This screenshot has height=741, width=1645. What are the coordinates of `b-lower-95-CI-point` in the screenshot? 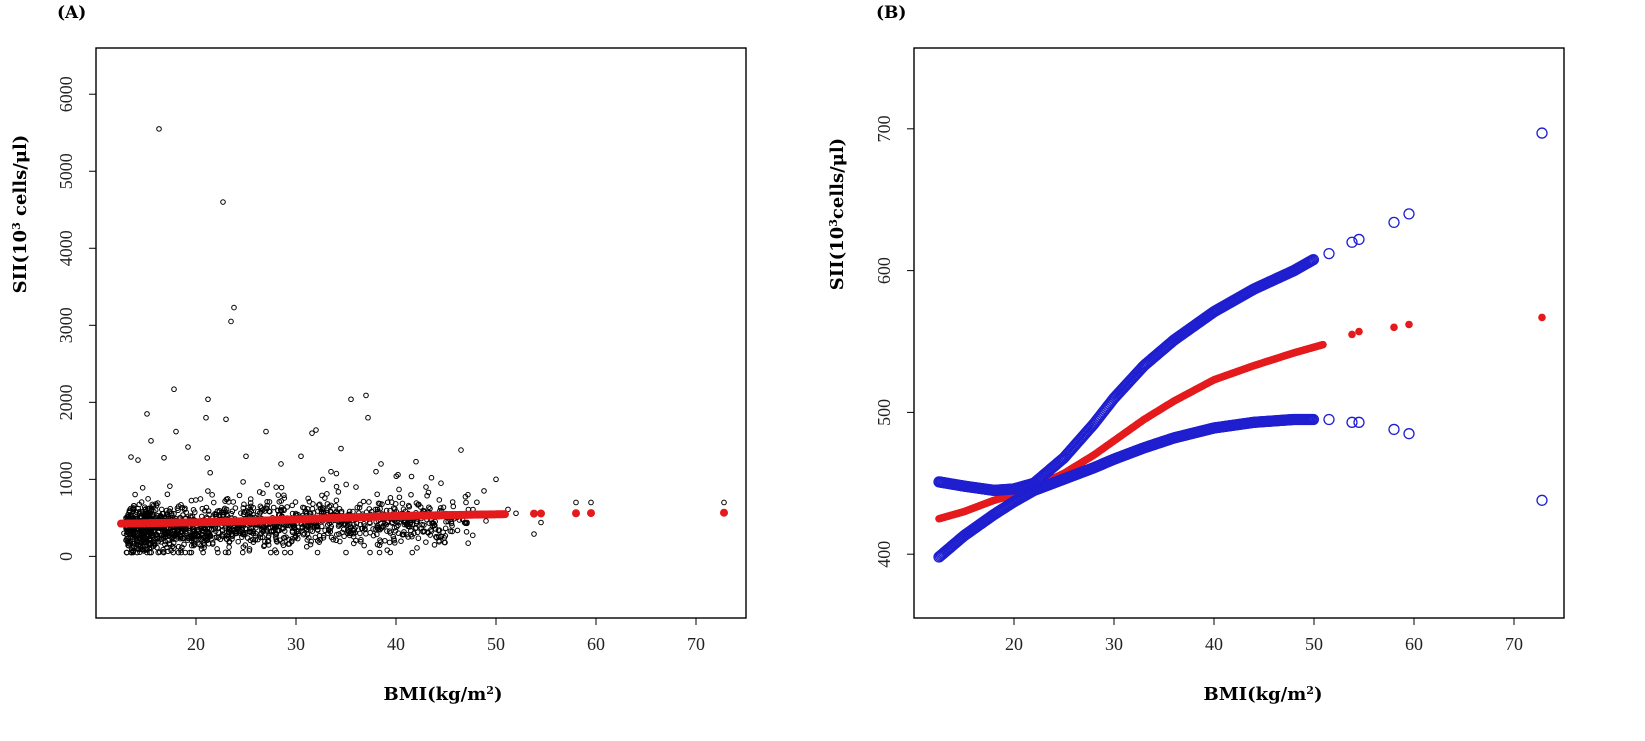 It's located at (1409, 434).